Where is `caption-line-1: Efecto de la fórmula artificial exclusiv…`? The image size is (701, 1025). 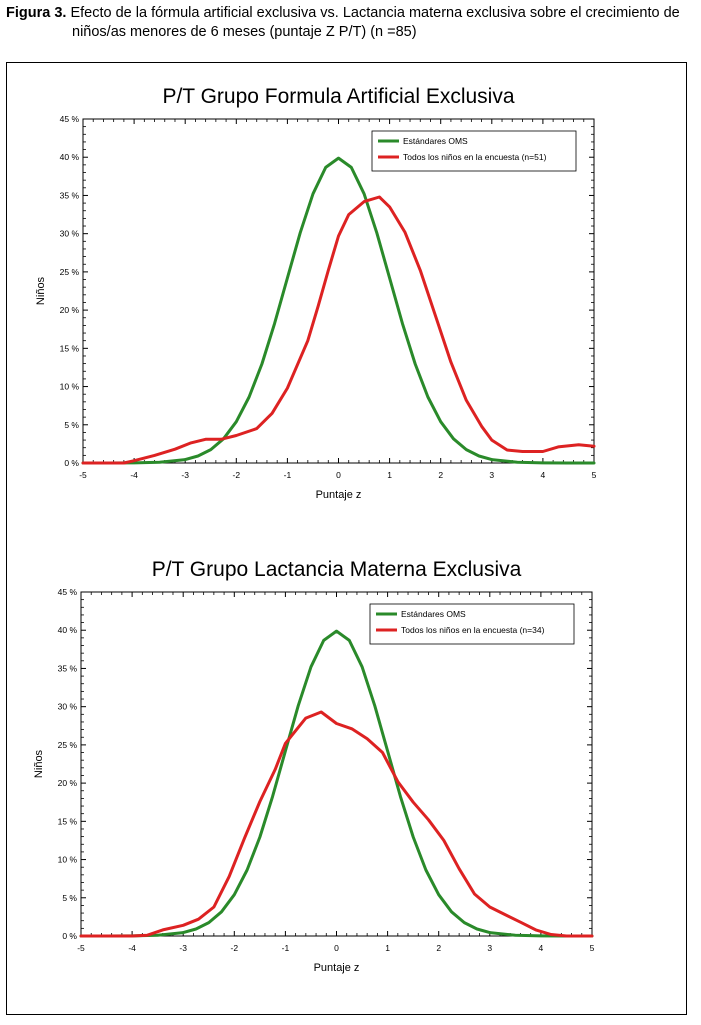 caption-line-1: Efecto de la fórmula artificial exclusiv… is located at coordinates (375, 13).